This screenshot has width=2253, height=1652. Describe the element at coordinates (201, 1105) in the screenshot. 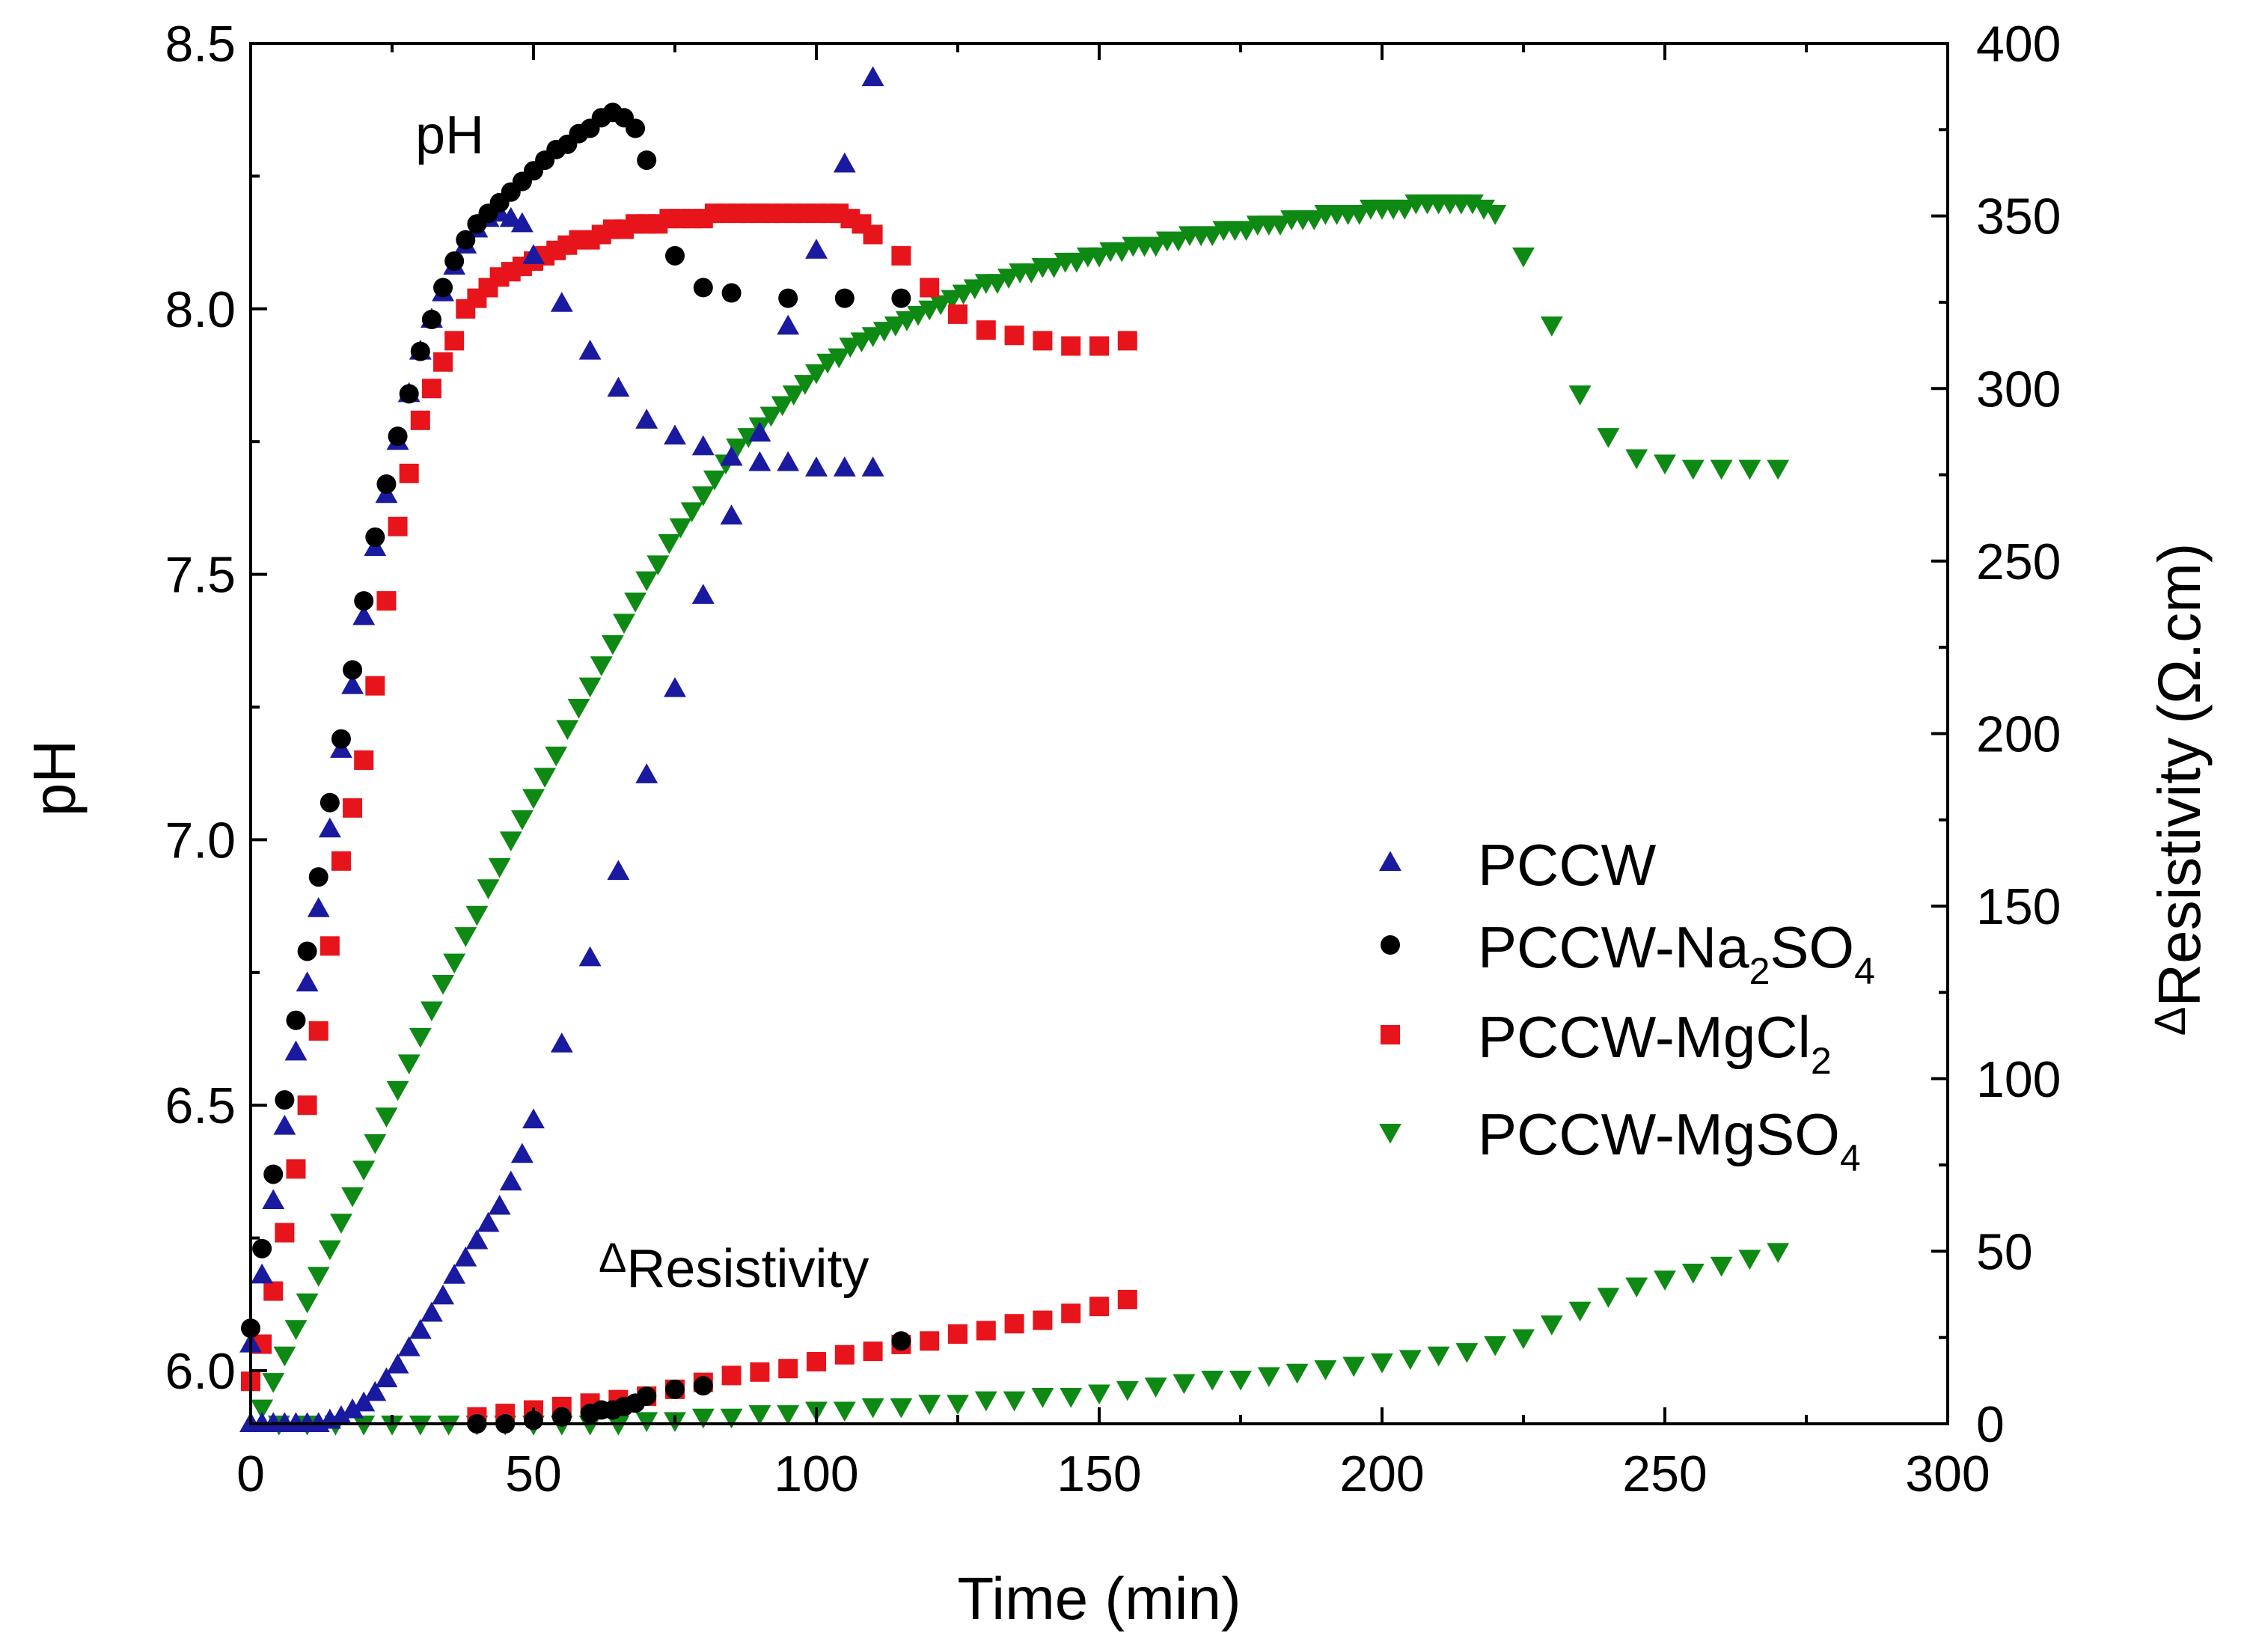

I see `y-tick-label: 6.5` at that location.